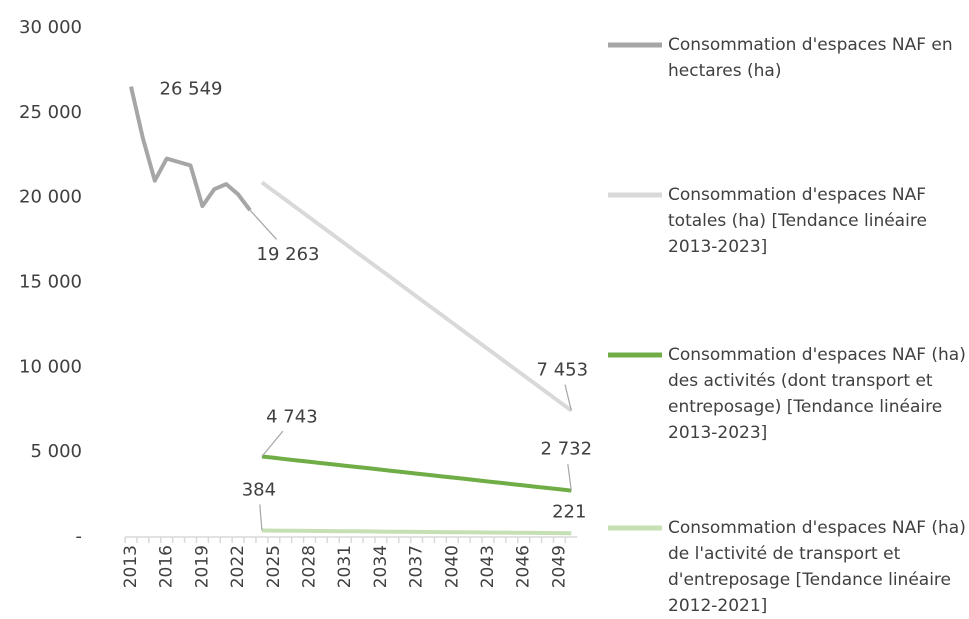 Image resolution: width=969 pixels, height=619 pixels. Describe the element at coordinates (50, 197) in the screenshot. I see `y-tick-label: 20 000` at that location.